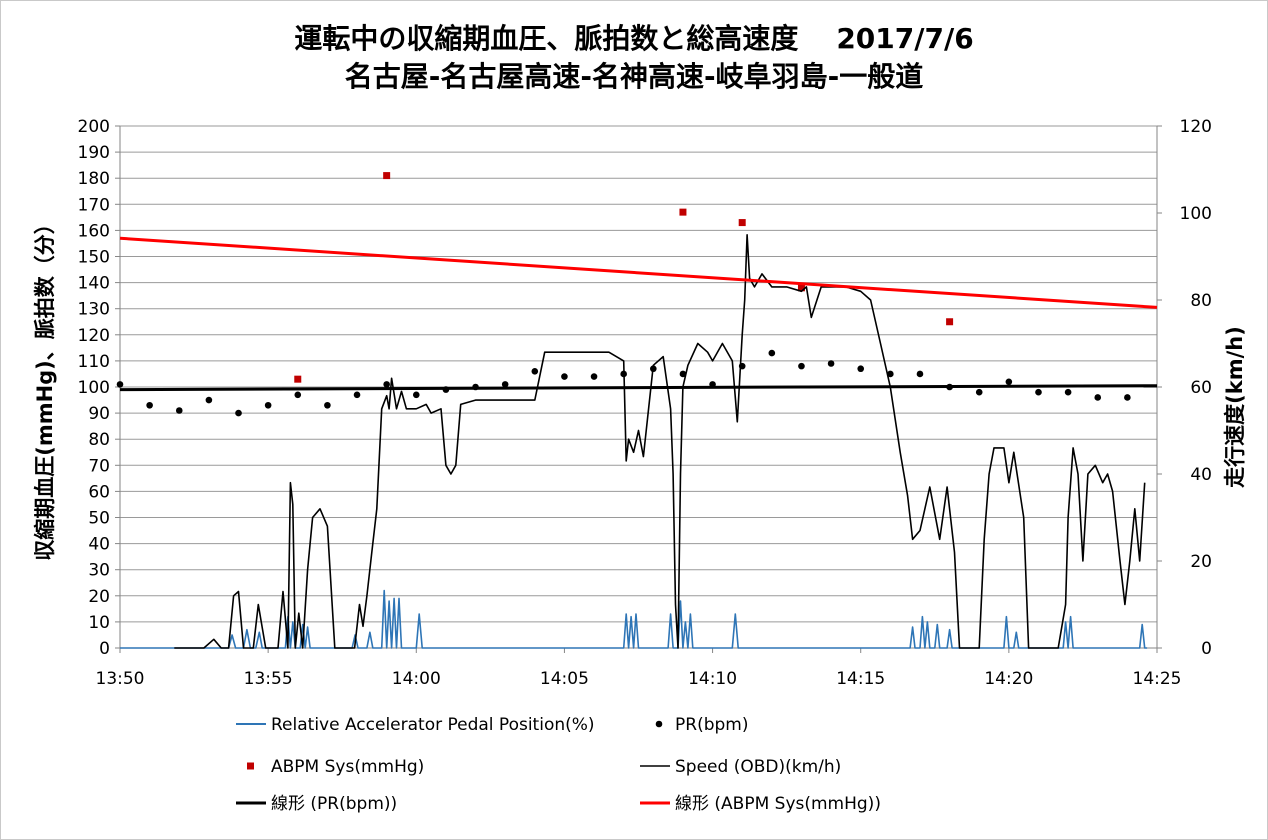  Describe the element at coordinates (99, 571) in the screenshot. I see `y-tick-label: 30` at that location.